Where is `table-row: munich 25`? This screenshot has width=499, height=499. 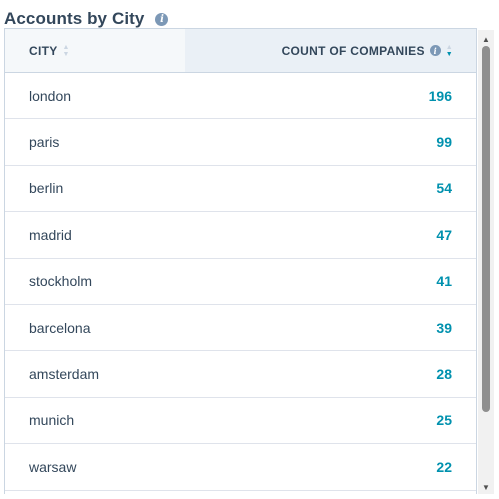 table-row: munich 25 is located at coordinates (240, 421).